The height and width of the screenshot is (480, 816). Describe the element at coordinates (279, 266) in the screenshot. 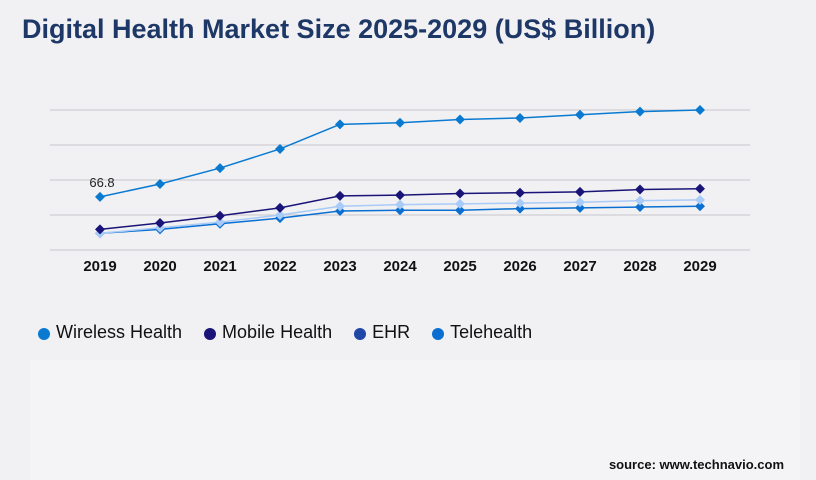

I see `x-tick-label: 2022` at that location.